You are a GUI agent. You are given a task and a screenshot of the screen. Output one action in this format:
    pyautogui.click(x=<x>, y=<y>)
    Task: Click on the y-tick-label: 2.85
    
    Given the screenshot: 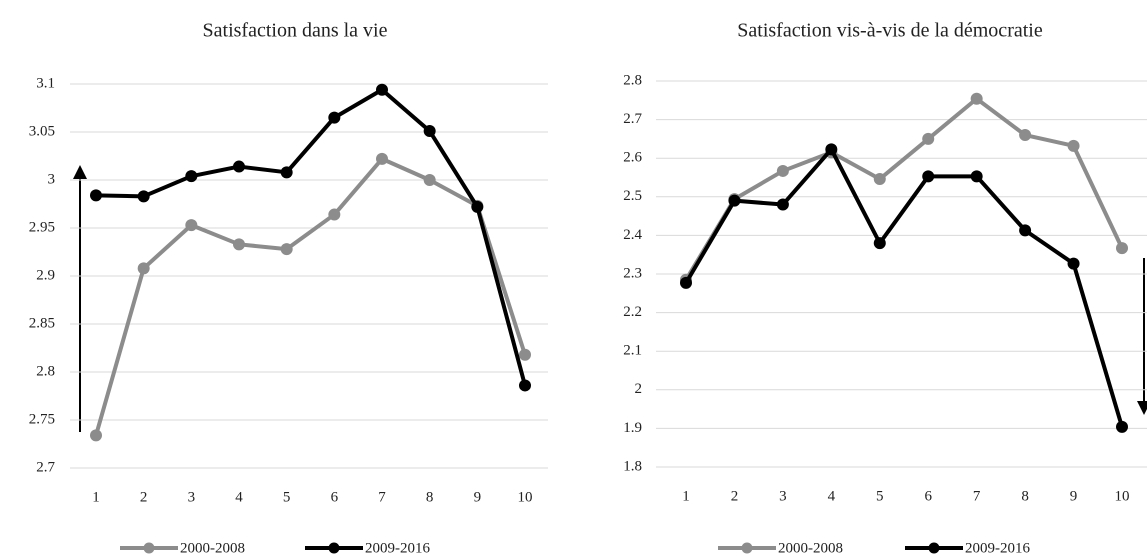 What is the action you would take?
    pyautogui.click(x=42, y=323)
    